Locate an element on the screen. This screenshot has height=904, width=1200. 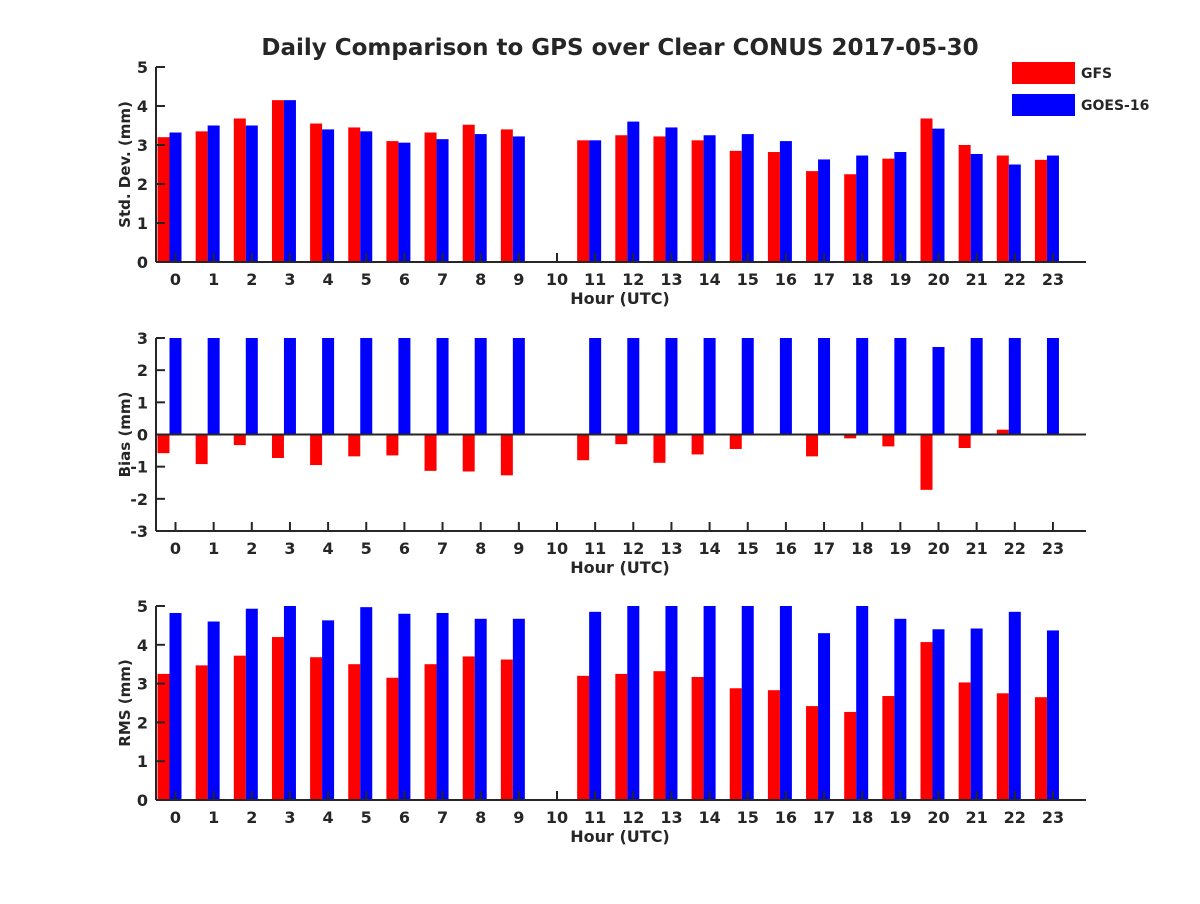
x-tick-label-rms-7: 7 is located at coordinates (442, 817).